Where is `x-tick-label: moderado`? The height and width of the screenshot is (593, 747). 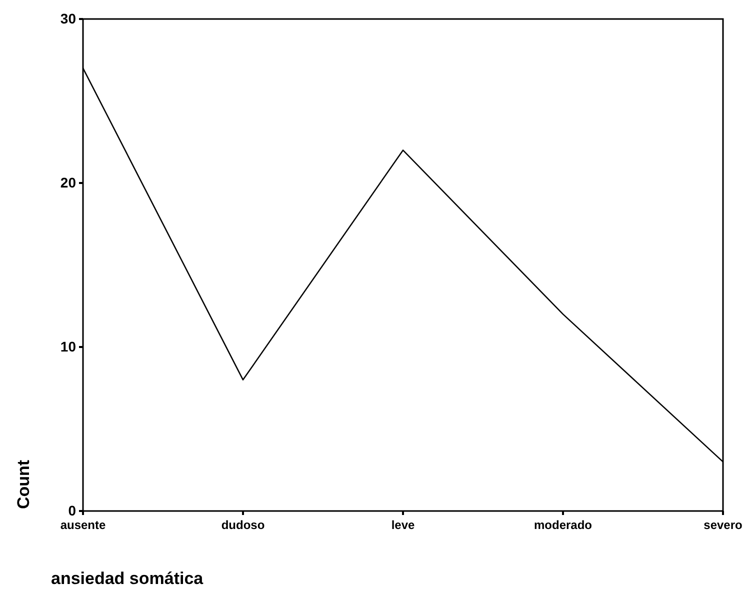
x-tick-label: moderado is located at coordinates (563, 525).